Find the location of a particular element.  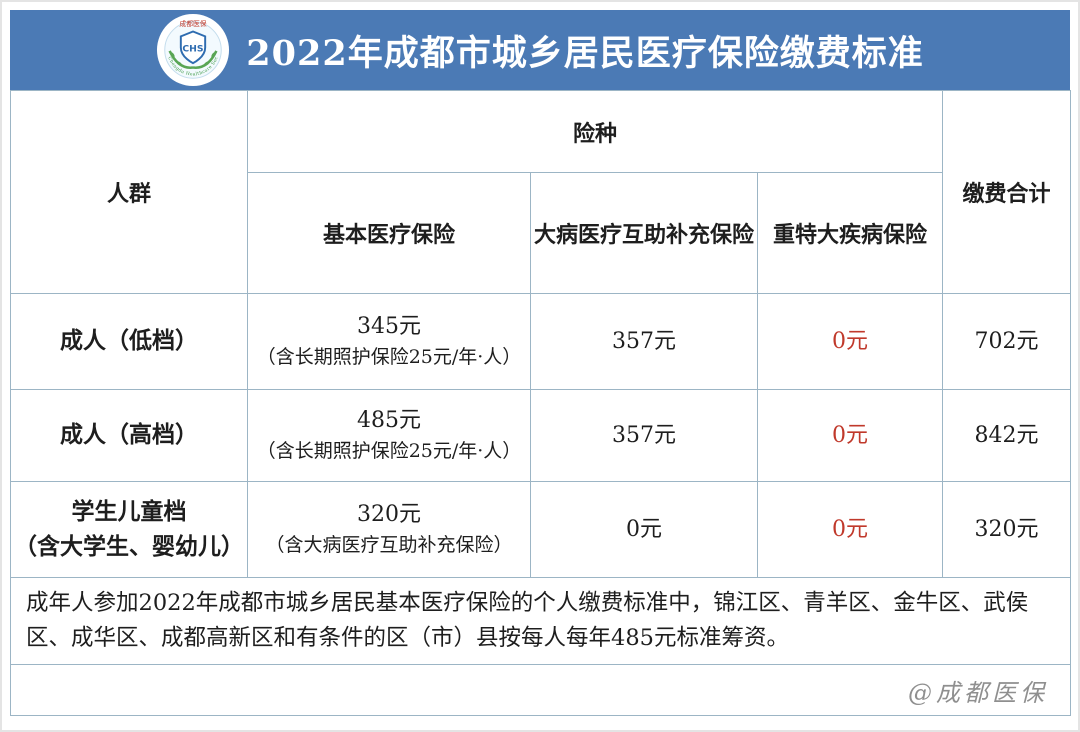

logo-top-text: 成都医保 is located at coordinates (193, 23).